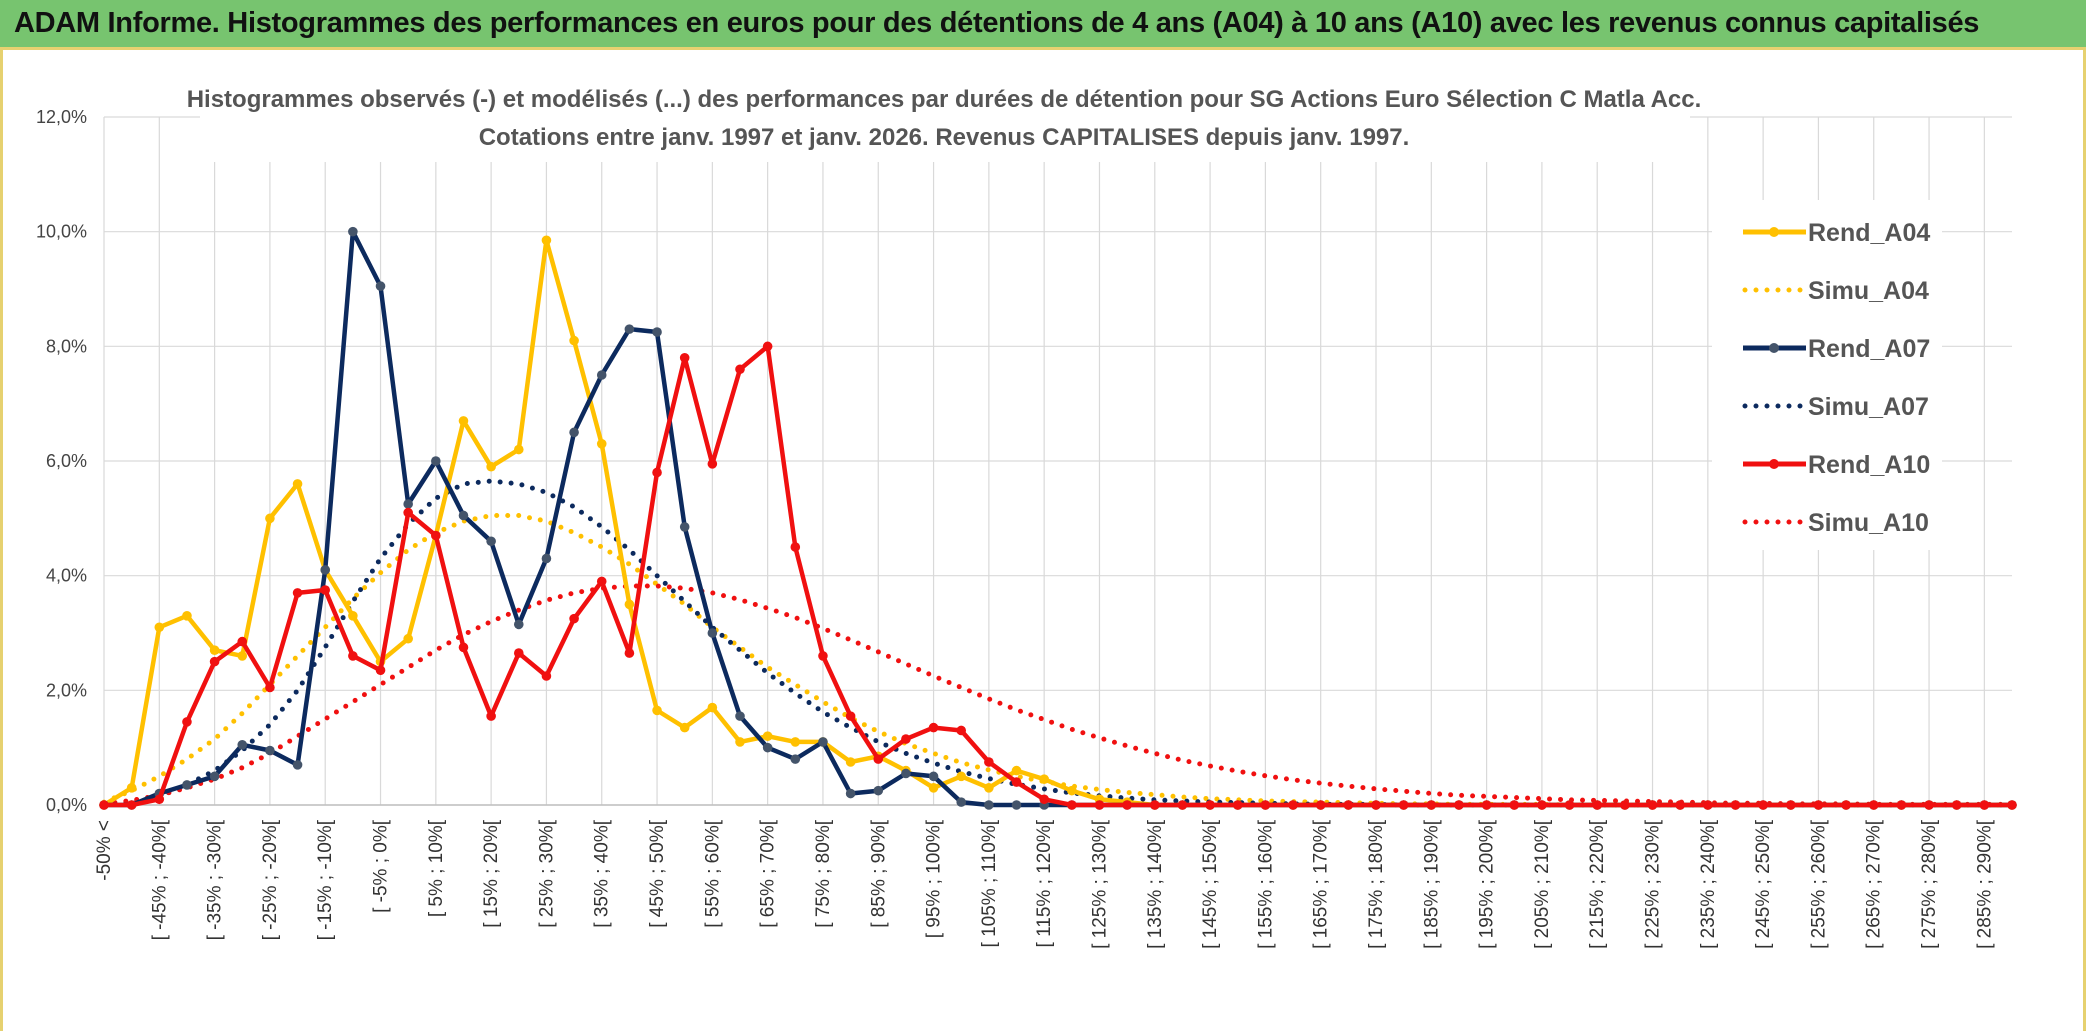 The image size is (2086, 1031). Describe the element at coordinates (712, 873) in the screenshot. I see `x-tick-label: [ 55% ; 60%[` at that location.